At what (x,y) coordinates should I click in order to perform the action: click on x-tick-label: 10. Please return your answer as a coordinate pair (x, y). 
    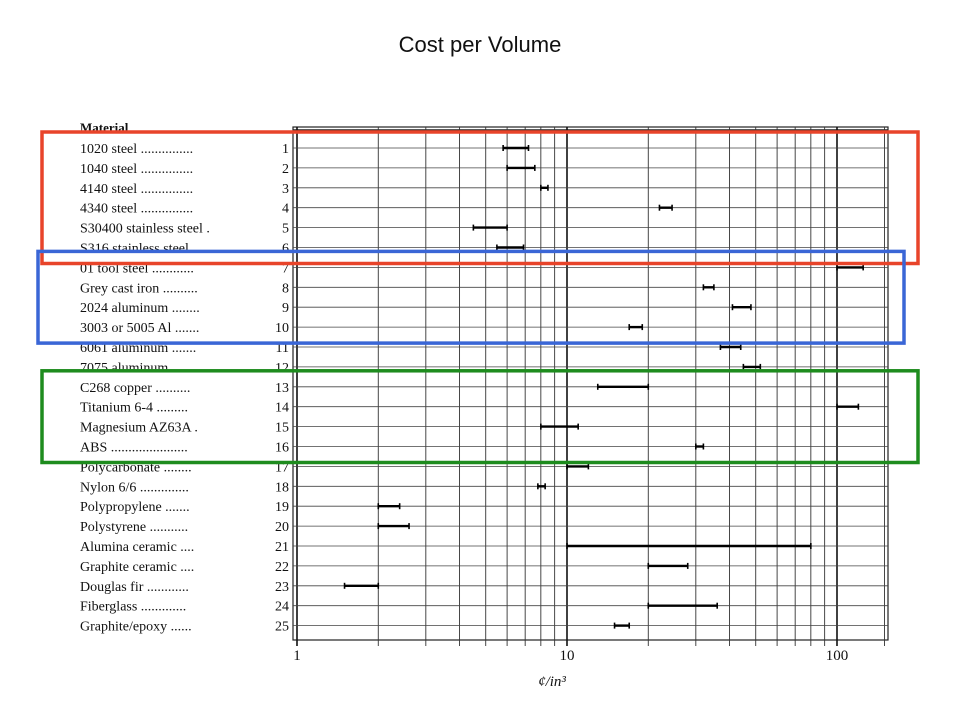
    Looking at the image, I should click on (567, 656).